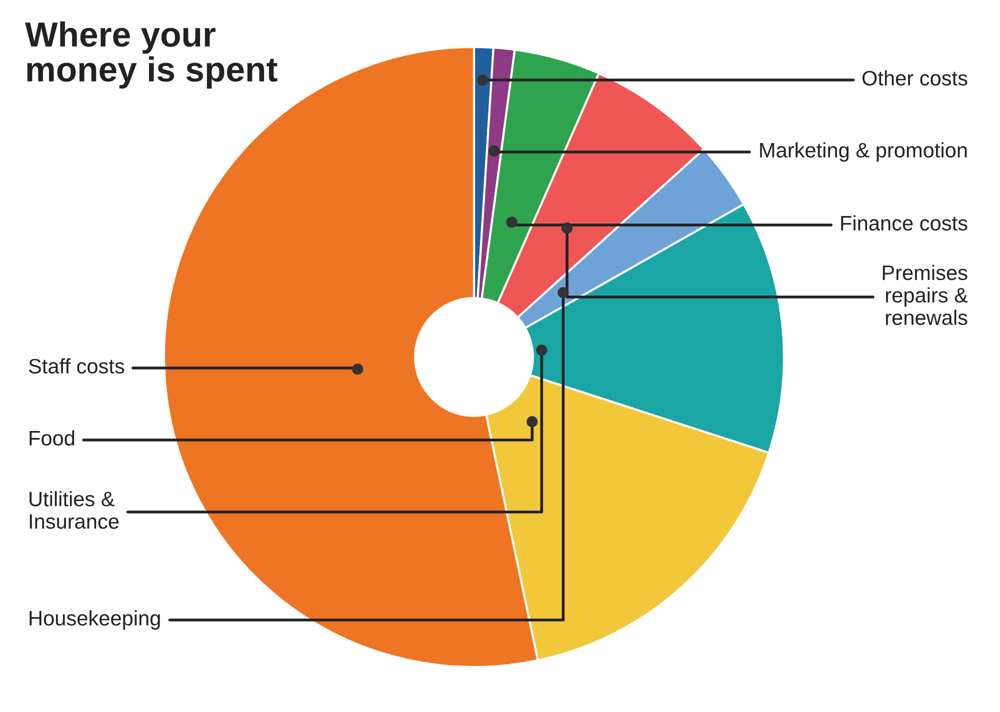  What do you see at coordinates (74, 510) in the screenshot?
I see `slice-label: Utilities & Insurance` at bounding box center [74, 510].